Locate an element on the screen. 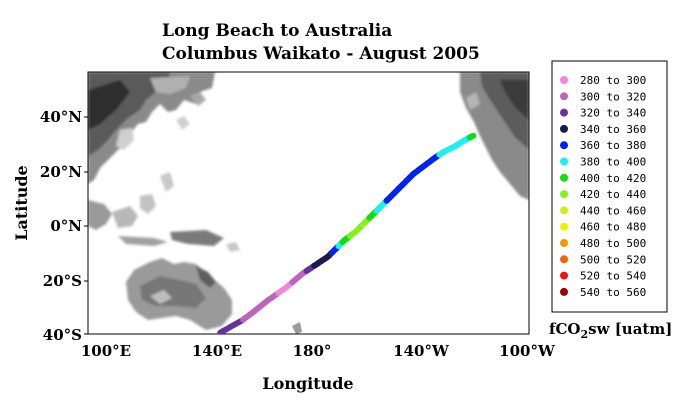 This screenshot has height=410, width=688. x-tick-label: 140°W is located at coordinates (421, 351).